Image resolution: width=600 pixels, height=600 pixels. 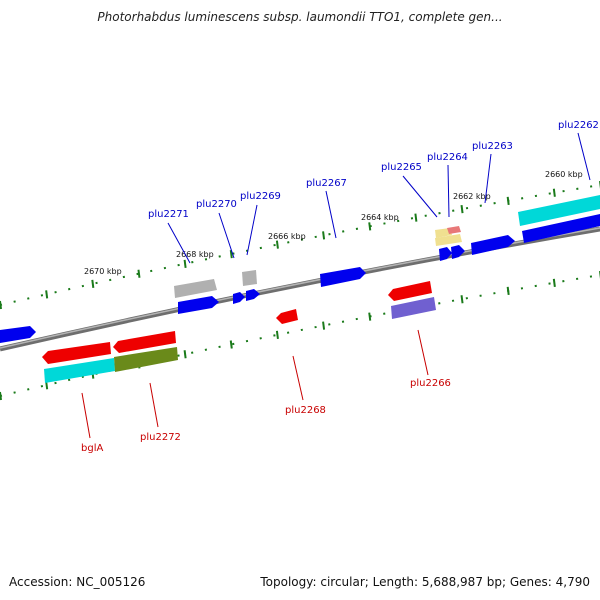 I want to click on gene-label-plu2268: plu2268, so click(x=305, y=410).